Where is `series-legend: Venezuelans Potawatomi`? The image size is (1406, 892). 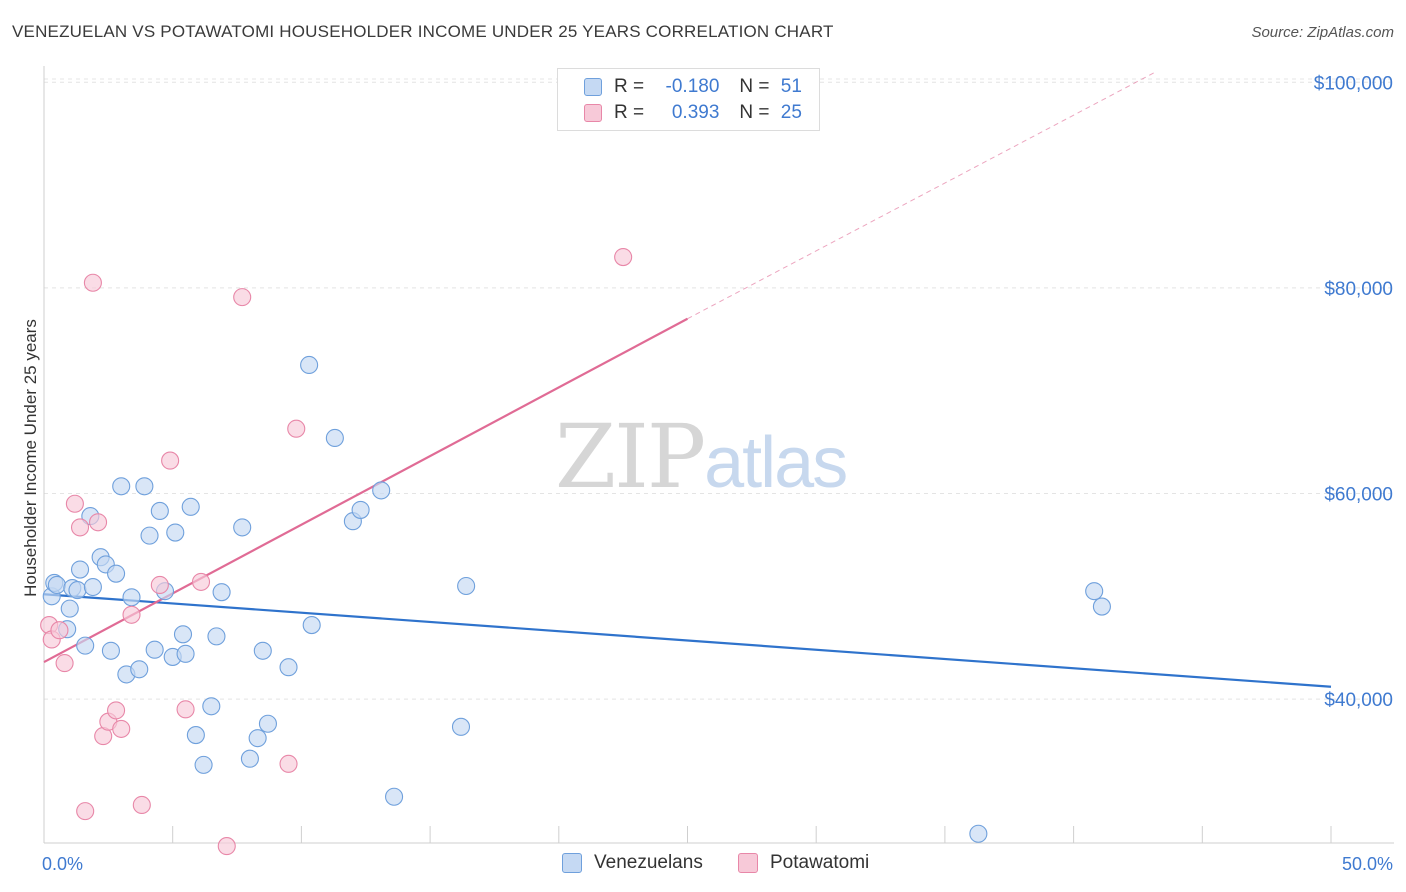 series-legend: Venezuelans Potawatomi is located at coordinates (703, 865).